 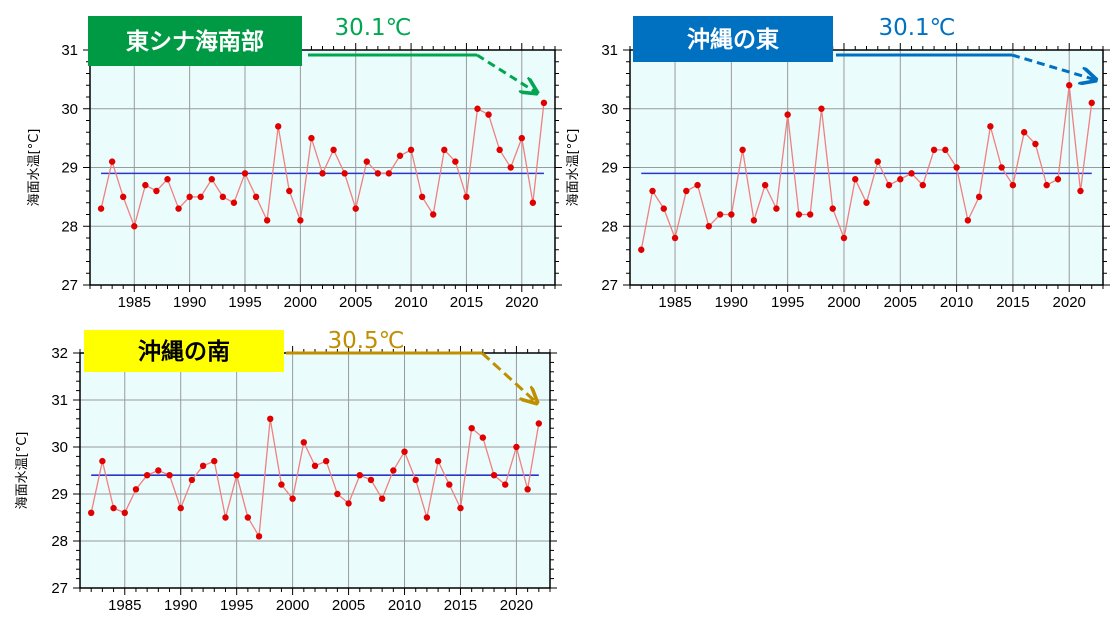 I want to click on y-tick-label: 32, so click(x=59, y=353).